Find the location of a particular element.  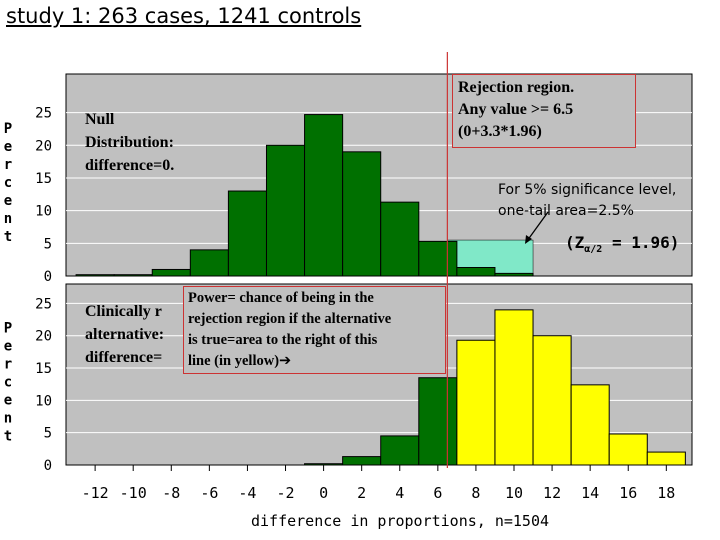

x-tick-label: -8 is located at coordinates (171, 493).